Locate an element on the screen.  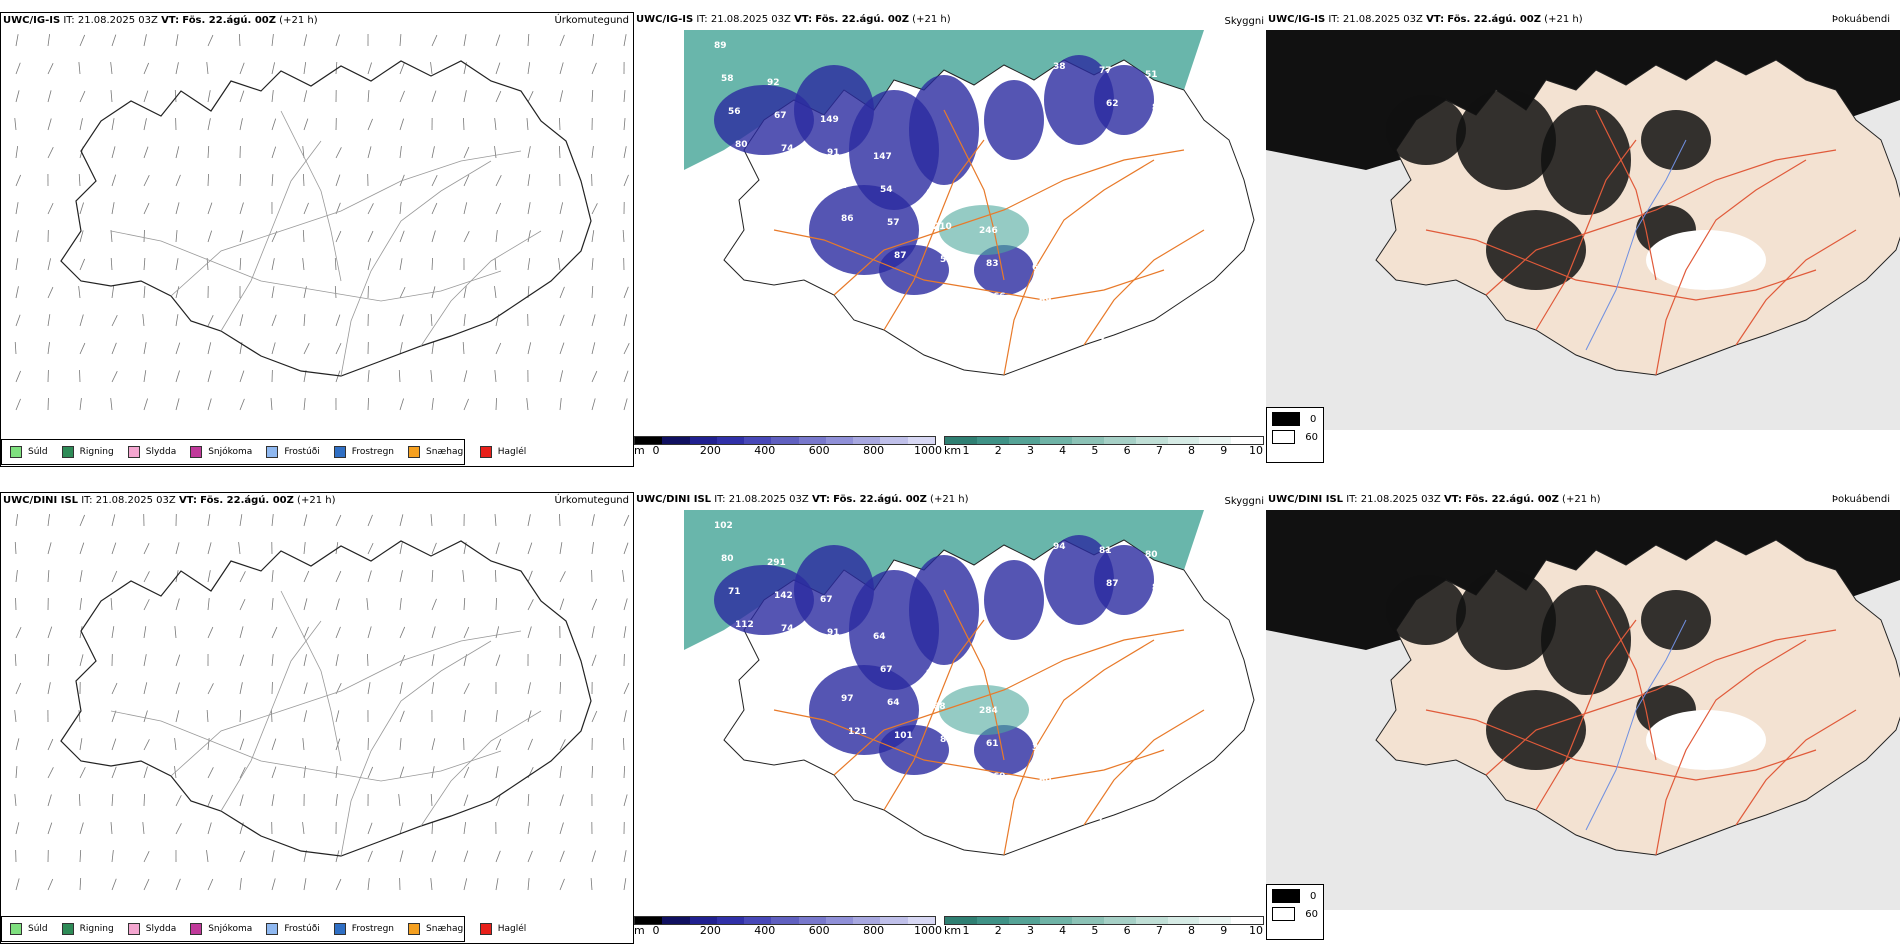
cloud-base-value-label: 72 is located at coordinates (748, 658).